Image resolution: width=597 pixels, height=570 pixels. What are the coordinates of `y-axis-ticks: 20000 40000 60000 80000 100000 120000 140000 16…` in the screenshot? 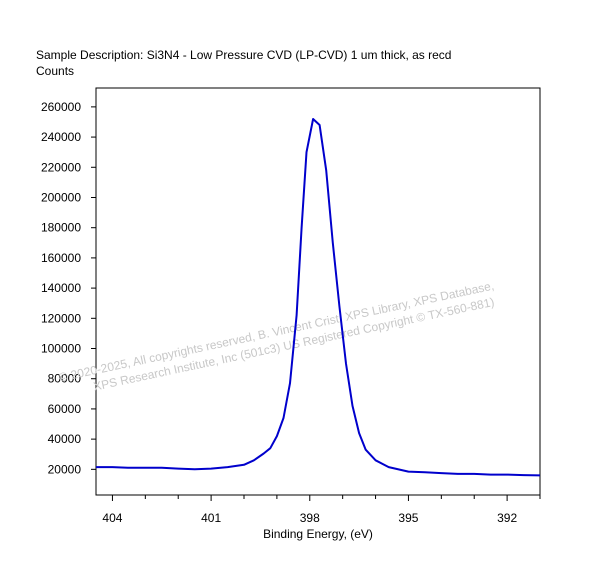 It's located at (68, 288).